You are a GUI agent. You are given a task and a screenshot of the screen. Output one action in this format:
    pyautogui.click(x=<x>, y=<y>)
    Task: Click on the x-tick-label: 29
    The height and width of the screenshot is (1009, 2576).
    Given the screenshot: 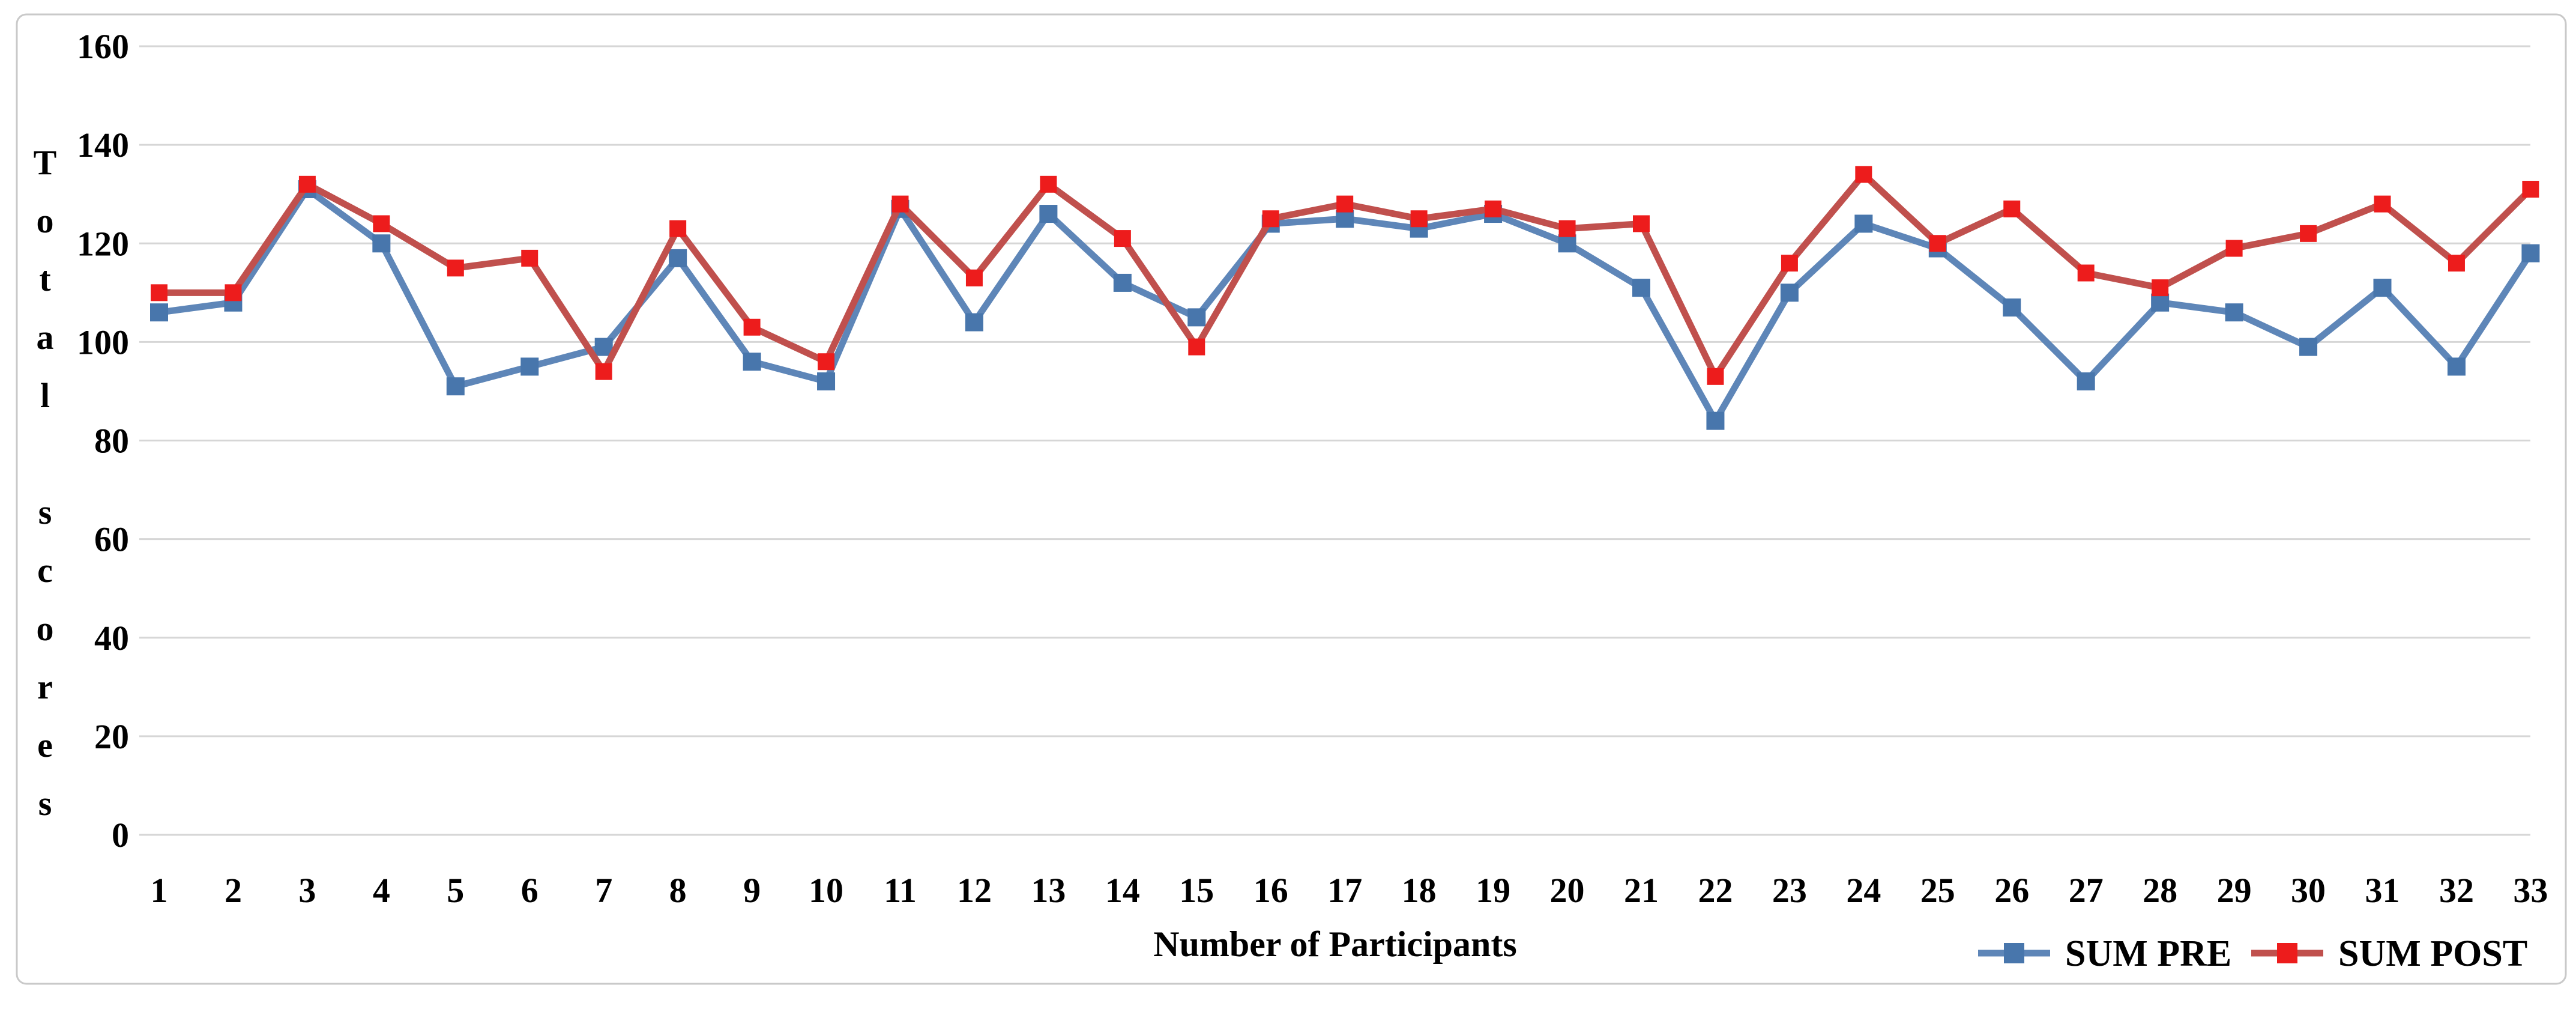 What is the action you would take?
    pyautogui.click(x=2234, y=890)
    